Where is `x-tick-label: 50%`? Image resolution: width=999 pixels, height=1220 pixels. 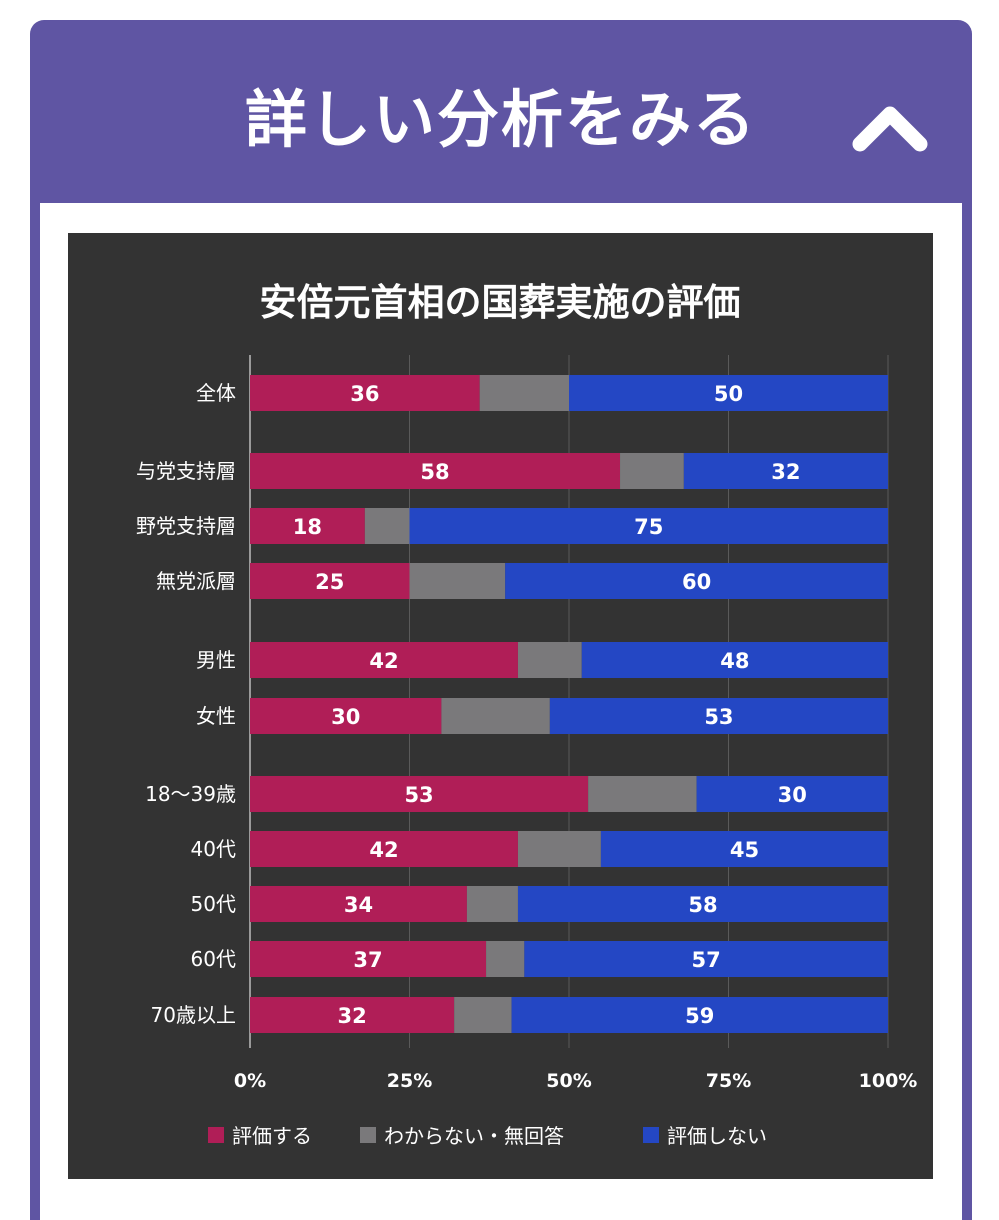
x-tick-label: 50% is located at coordinates (568, 1081).